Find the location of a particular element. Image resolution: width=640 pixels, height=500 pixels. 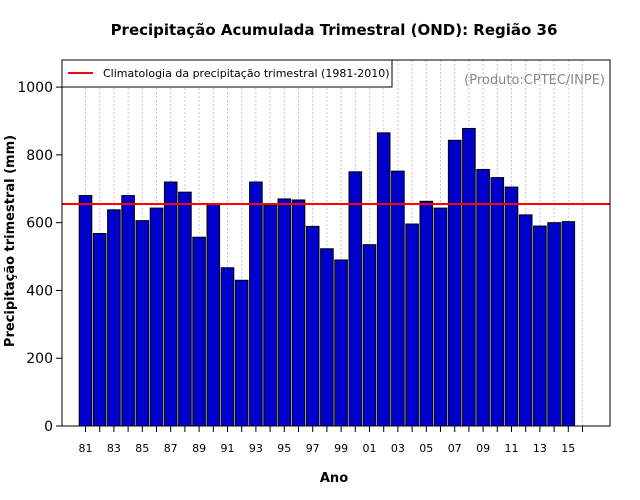

bar-1989 is located at coordinates (199, 331).